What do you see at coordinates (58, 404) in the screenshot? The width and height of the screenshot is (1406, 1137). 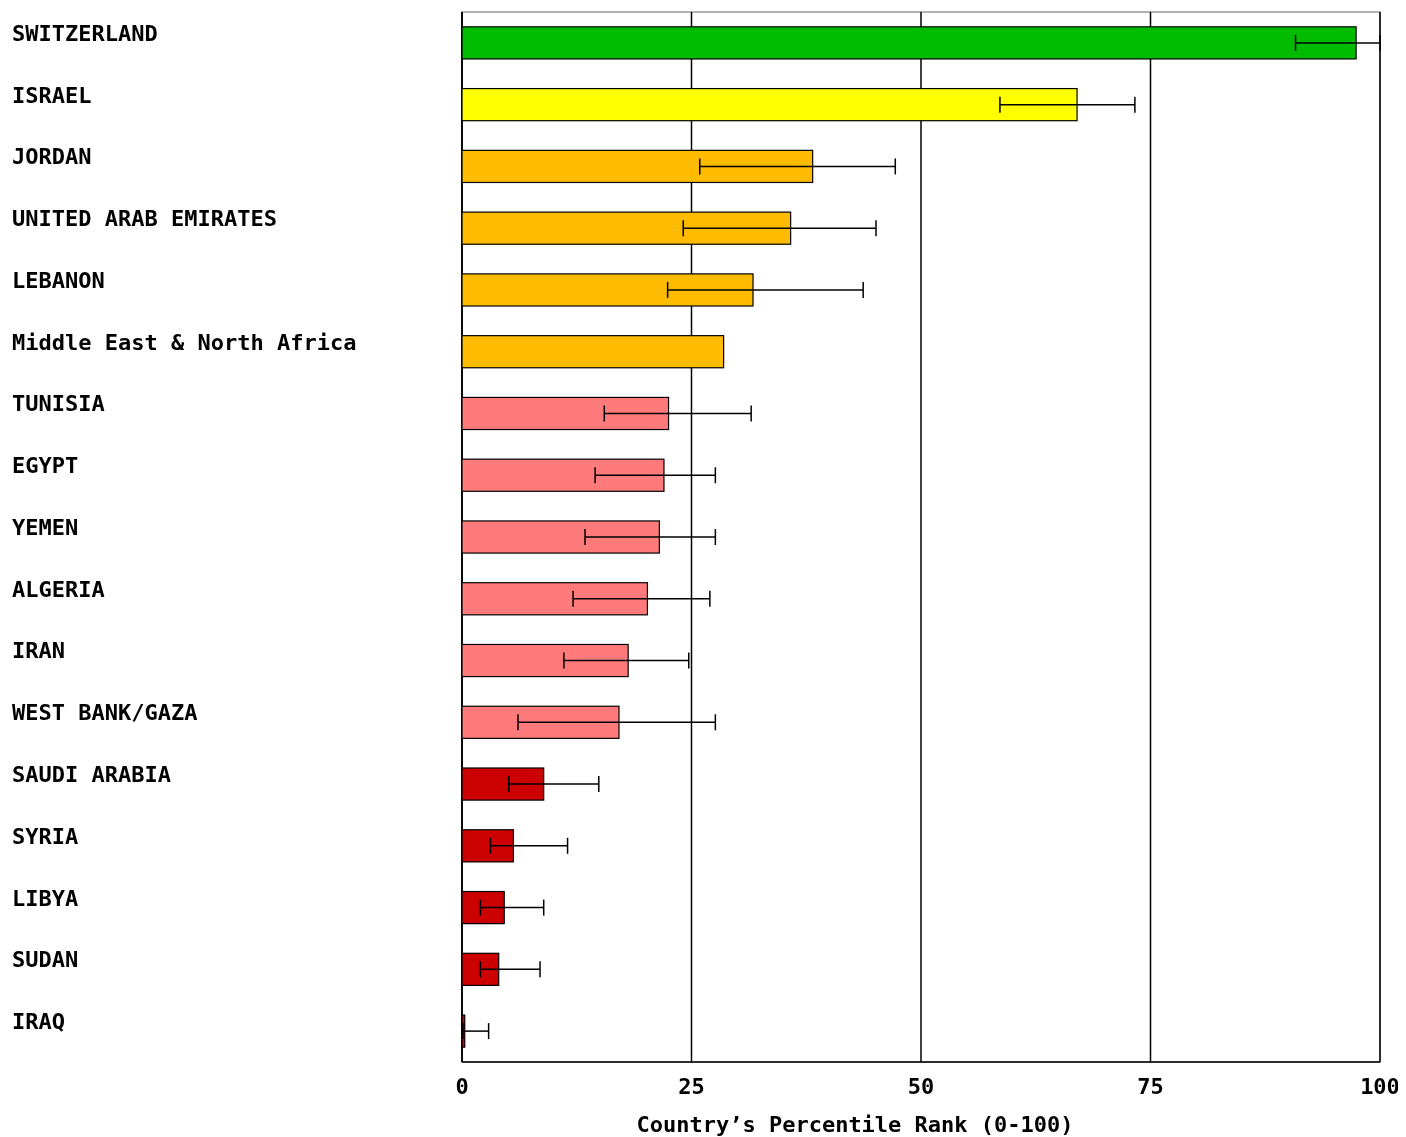 I see `y-tick-label: TUNISIA` at bounding box center [58, 404].